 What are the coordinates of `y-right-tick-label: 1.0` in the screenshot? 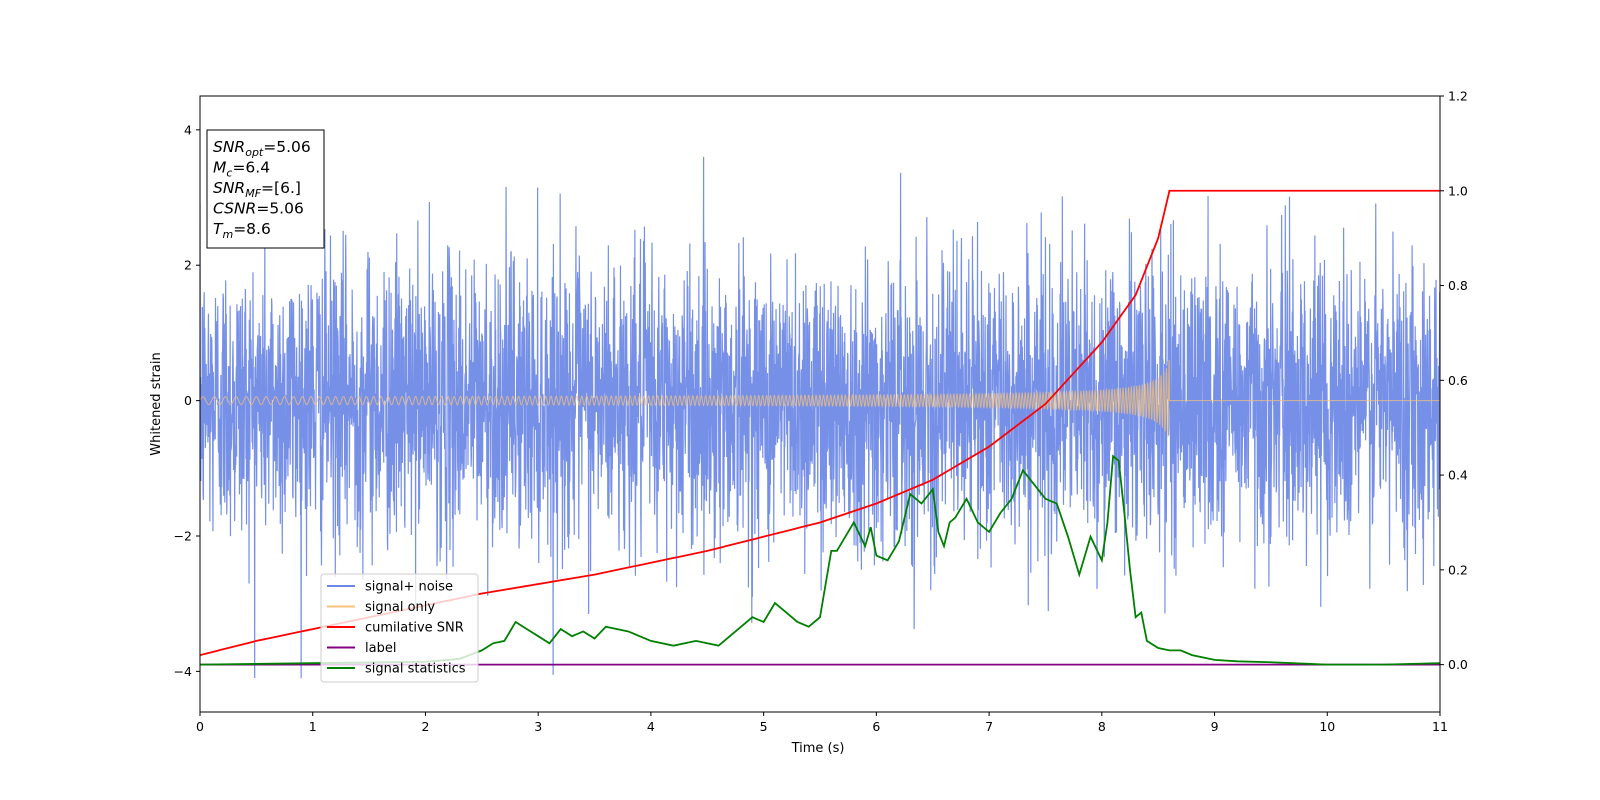 It's located at (1458, 190).